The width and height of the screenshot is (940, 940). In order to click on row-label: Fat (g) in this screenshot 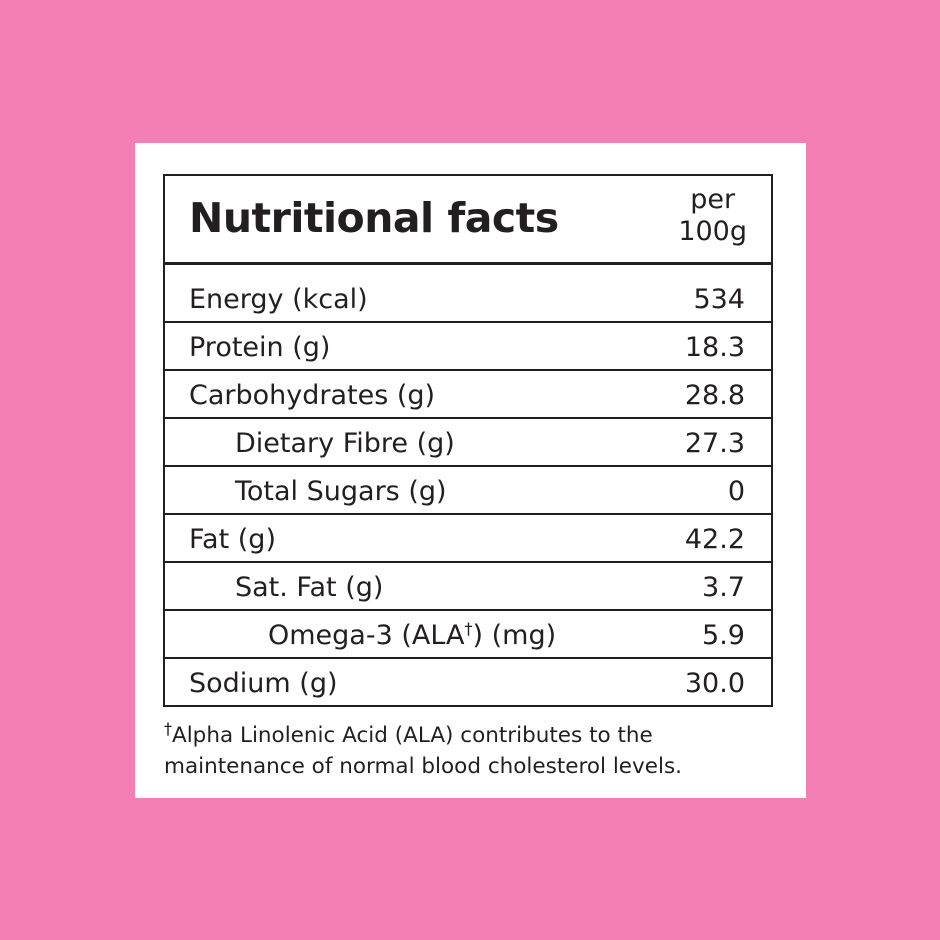, I will do `click(232, 539)`.